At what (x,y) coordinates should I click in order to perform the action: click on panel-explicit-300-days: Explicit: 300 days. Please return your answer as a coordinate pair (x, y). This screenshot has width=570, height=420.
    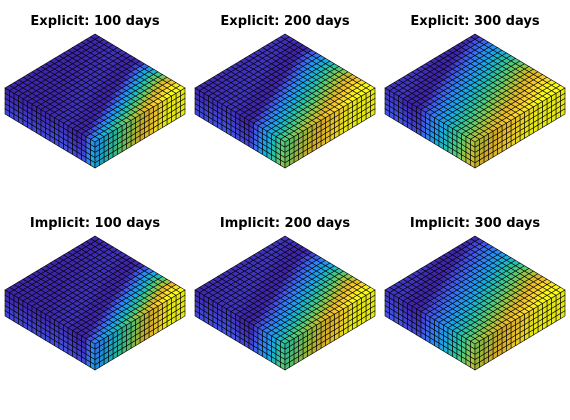
    Looking at the image, I should click on (475, 91).